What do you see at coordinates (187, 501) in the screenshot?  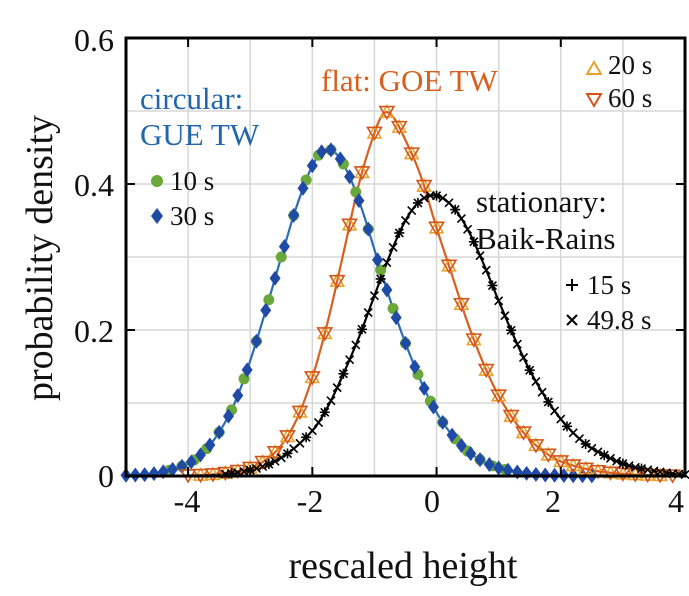 I see `x-tick-label-0: -4` at bounding box center [187, 501].